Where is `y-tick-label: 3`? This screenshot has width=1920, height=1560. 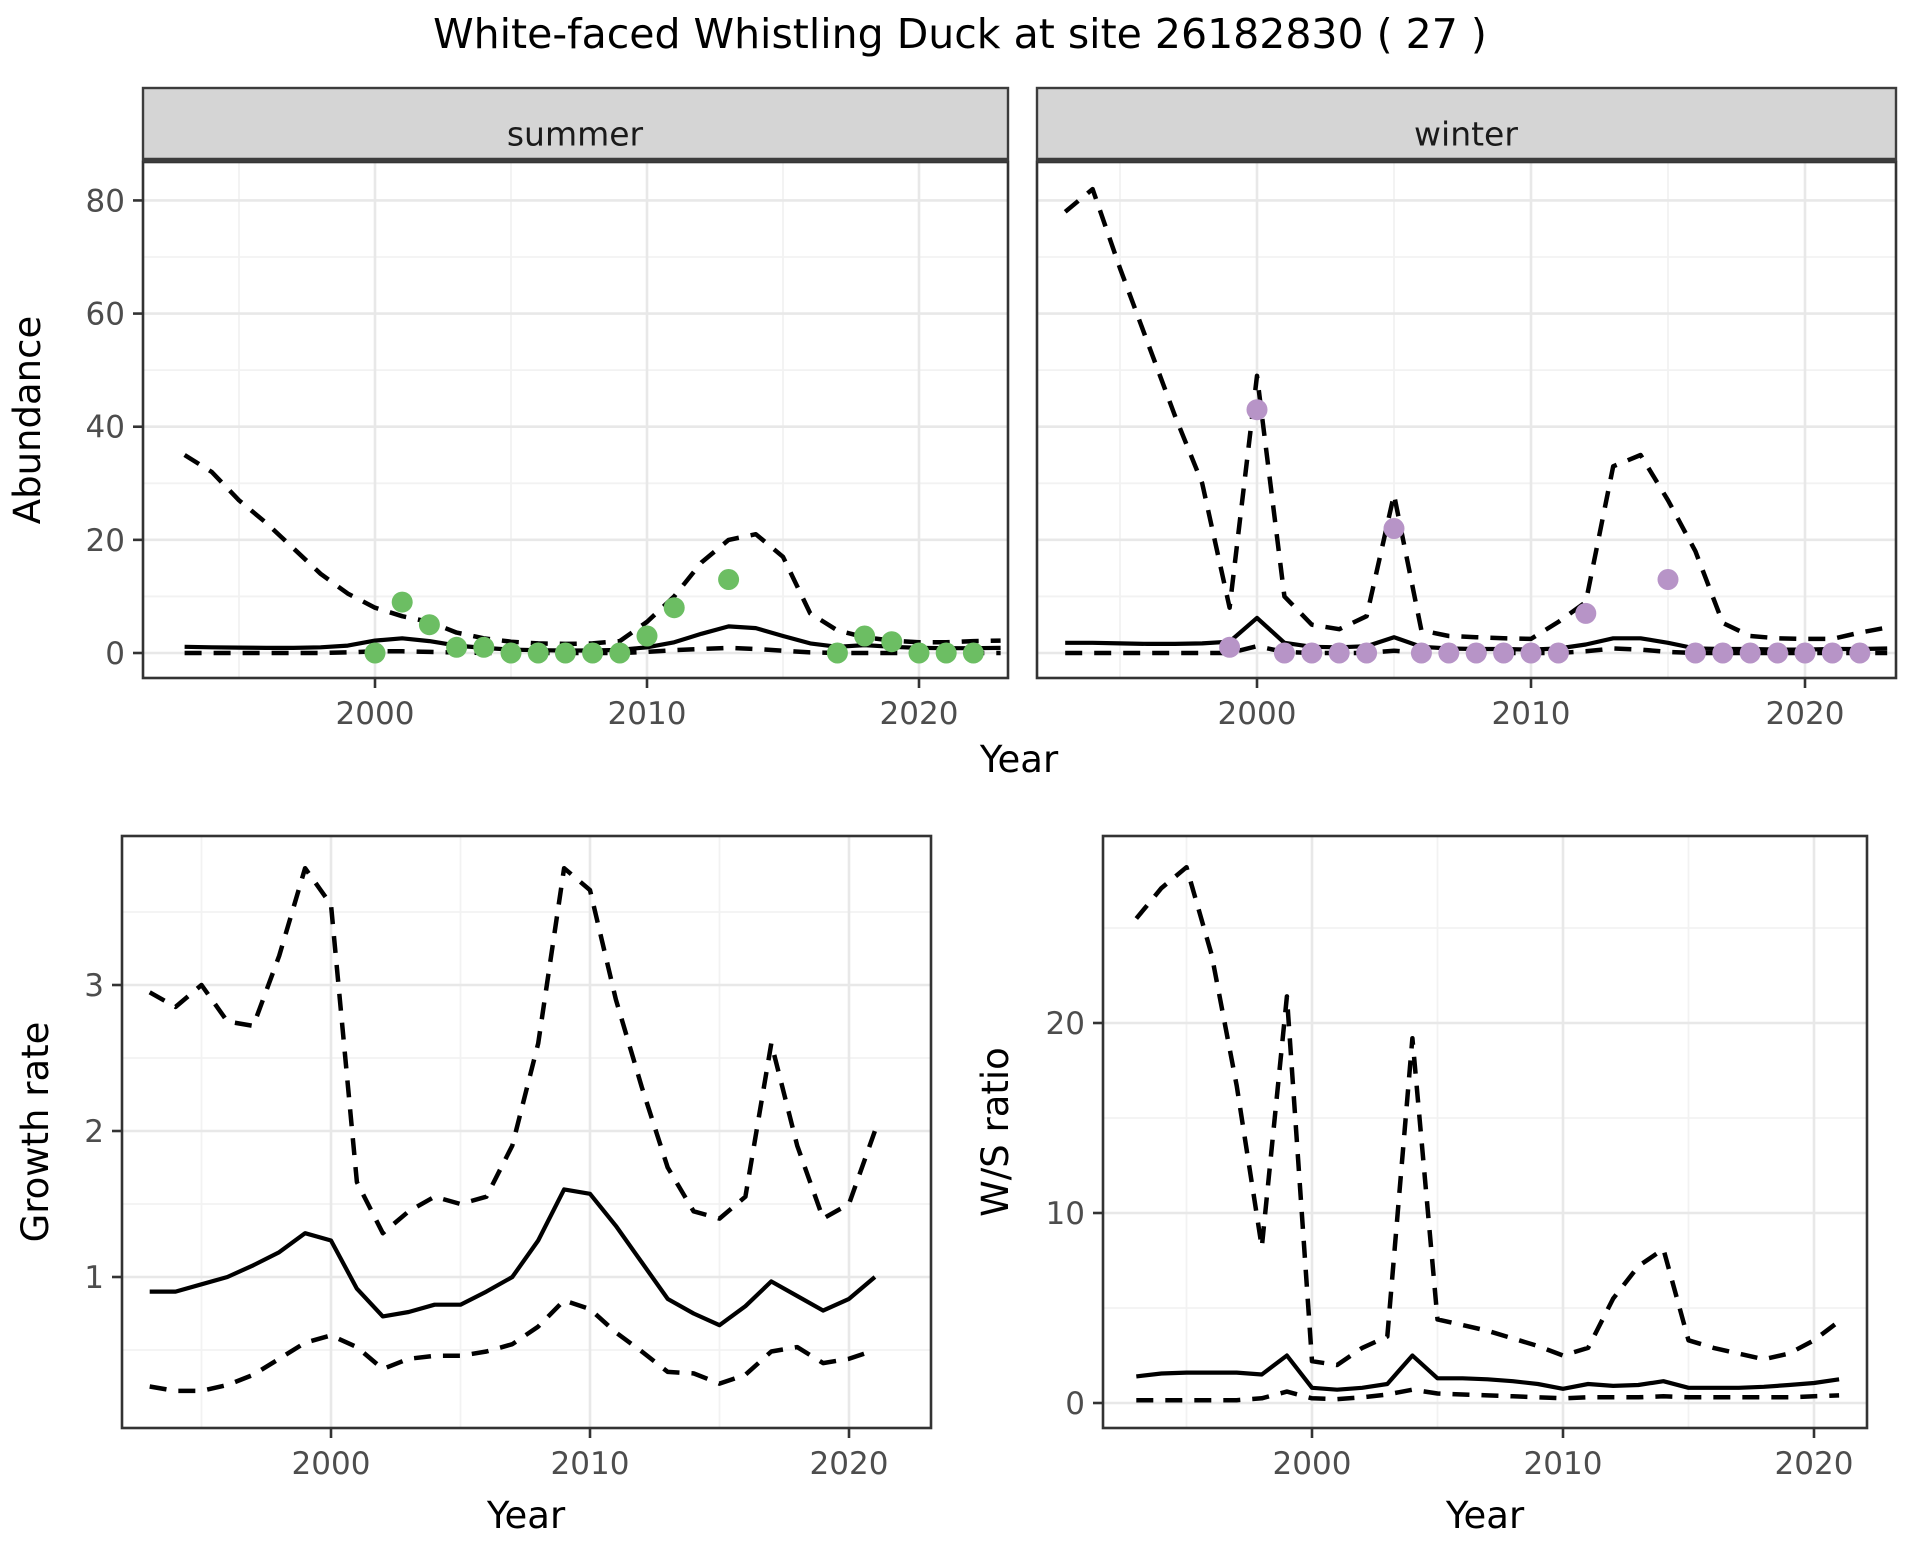 y-tick-label: 3 is located at coordinates (94, 986).